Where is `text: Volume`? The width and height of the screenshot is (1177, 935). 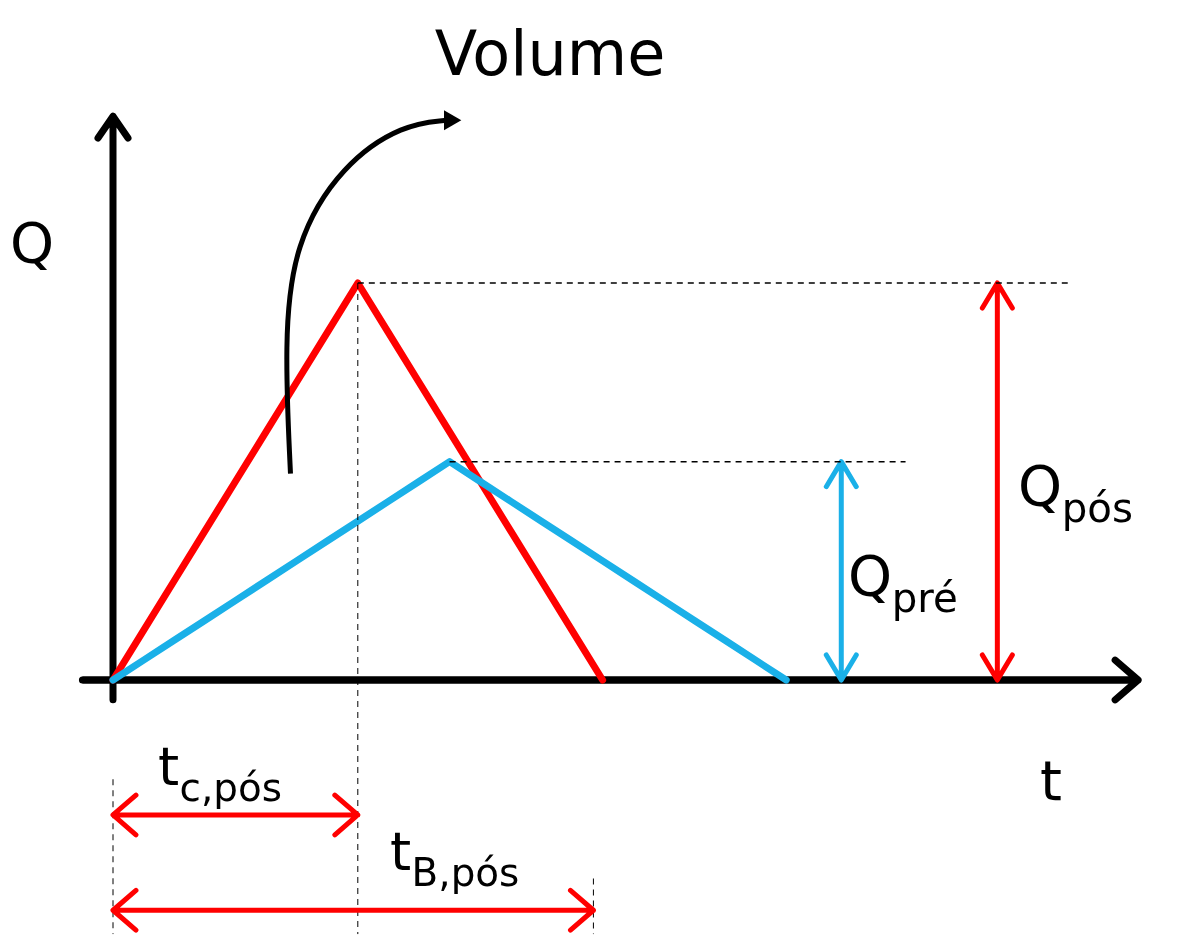
text: Volume is located at coordinates (550, 53).